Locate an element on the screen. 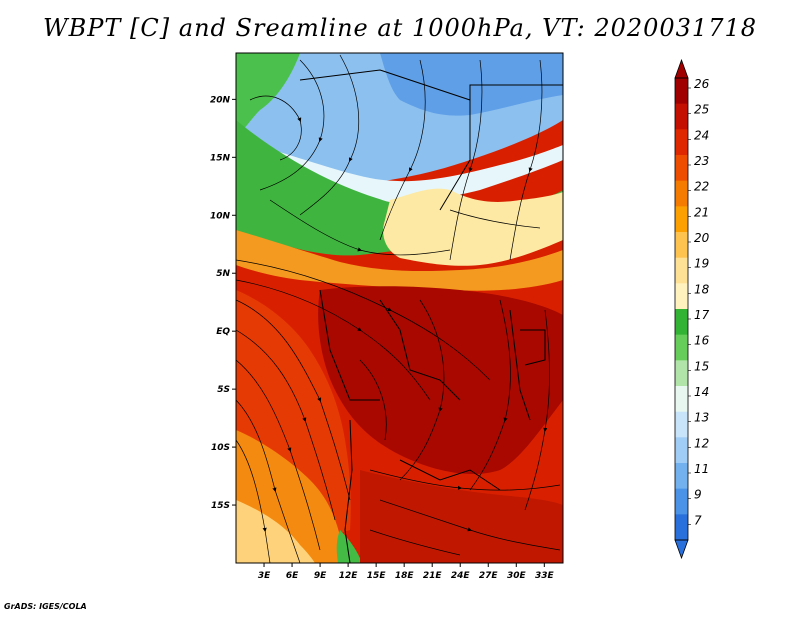 Image resolution: width=800 pixels, height=618 pixels. lat-tick-label: 5S is located at coordinates (223, 390).